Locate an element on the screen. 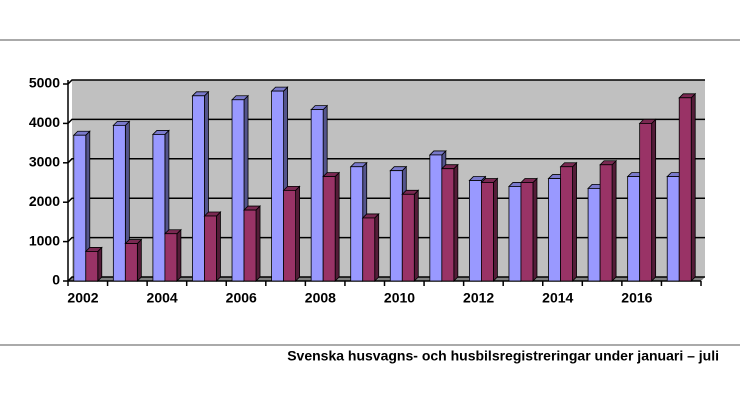 The image size is (740, 405). plot-floor is located at coordinates (386, 279).